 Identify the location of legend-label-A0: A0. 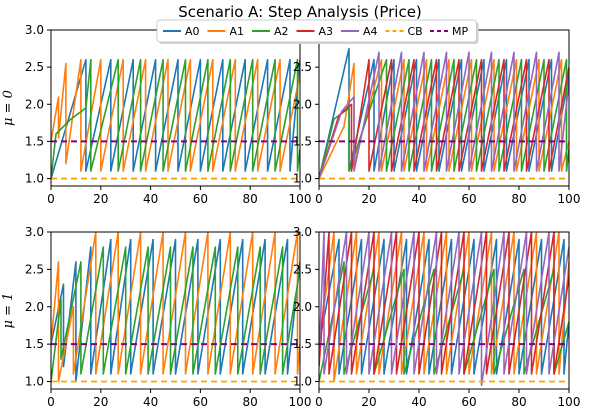
(192, 31).